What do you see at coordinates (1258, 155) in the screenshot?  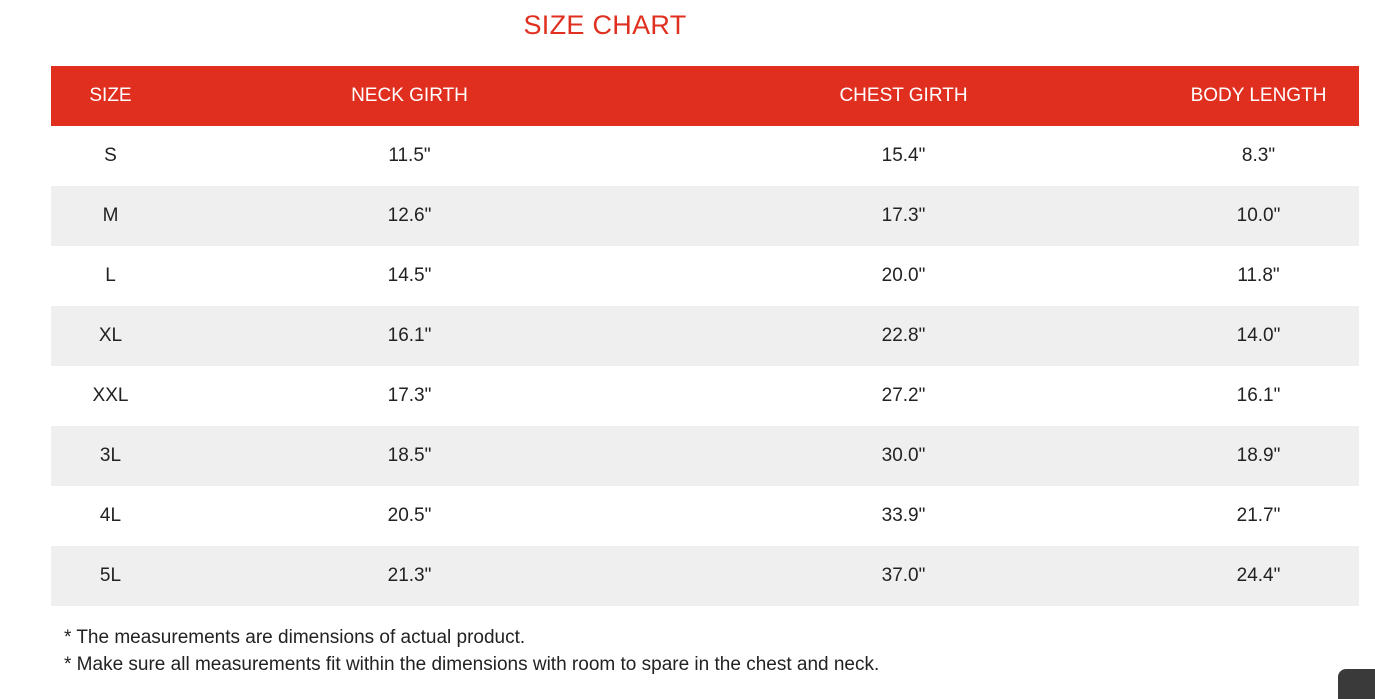 I see `cell-body-length: 8.3"` at bounding box center [1258, 155].